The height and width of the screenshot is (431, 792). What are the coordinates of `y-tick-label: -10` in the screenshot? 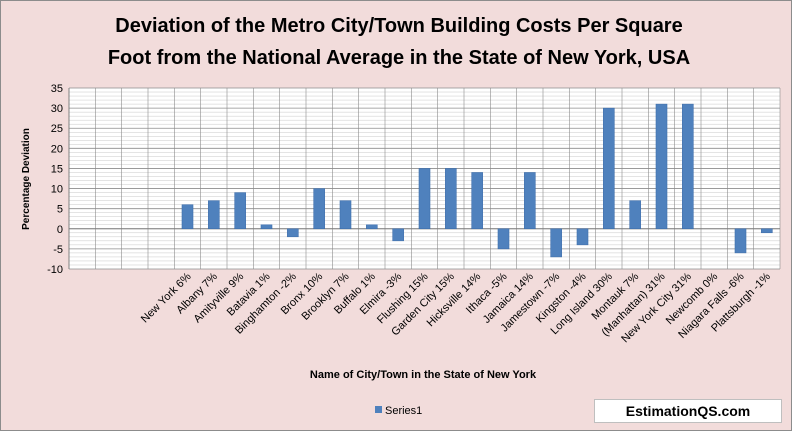 It's located at (55, 270).